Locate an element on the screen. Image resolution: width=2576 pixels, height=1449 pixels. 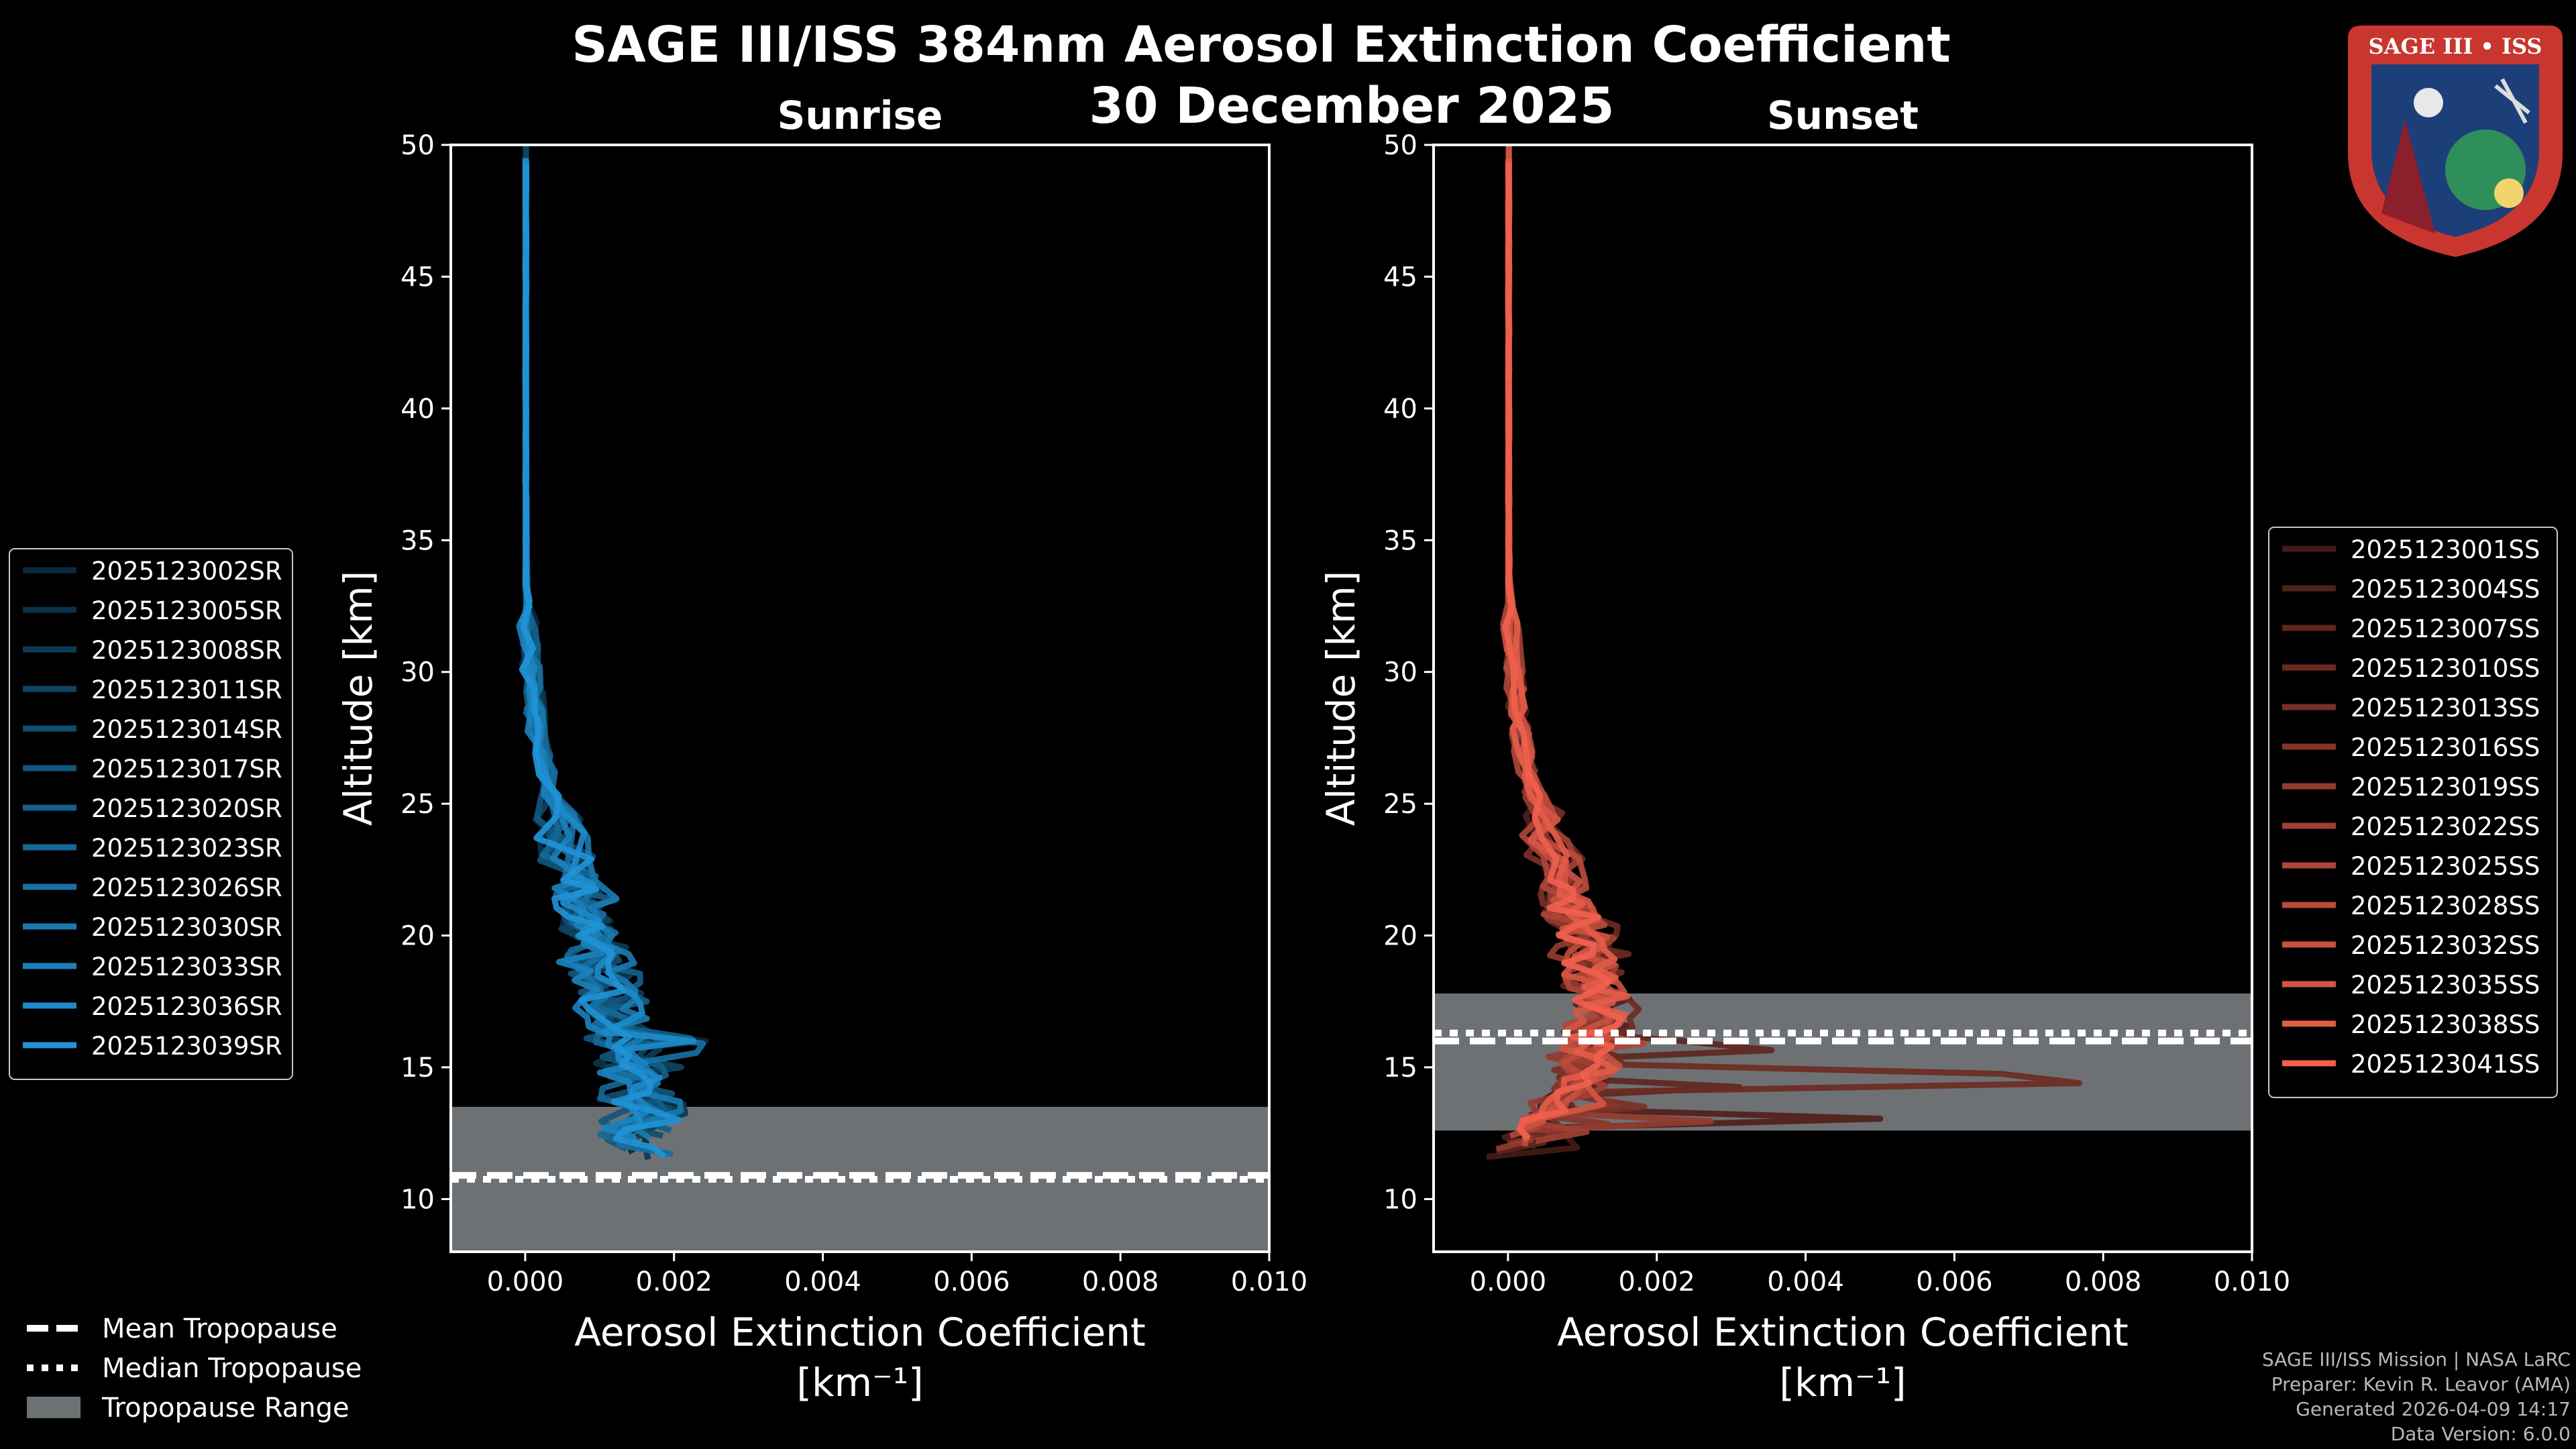
legend-label: Median Tropopause is located at coordinates (232, 1368).